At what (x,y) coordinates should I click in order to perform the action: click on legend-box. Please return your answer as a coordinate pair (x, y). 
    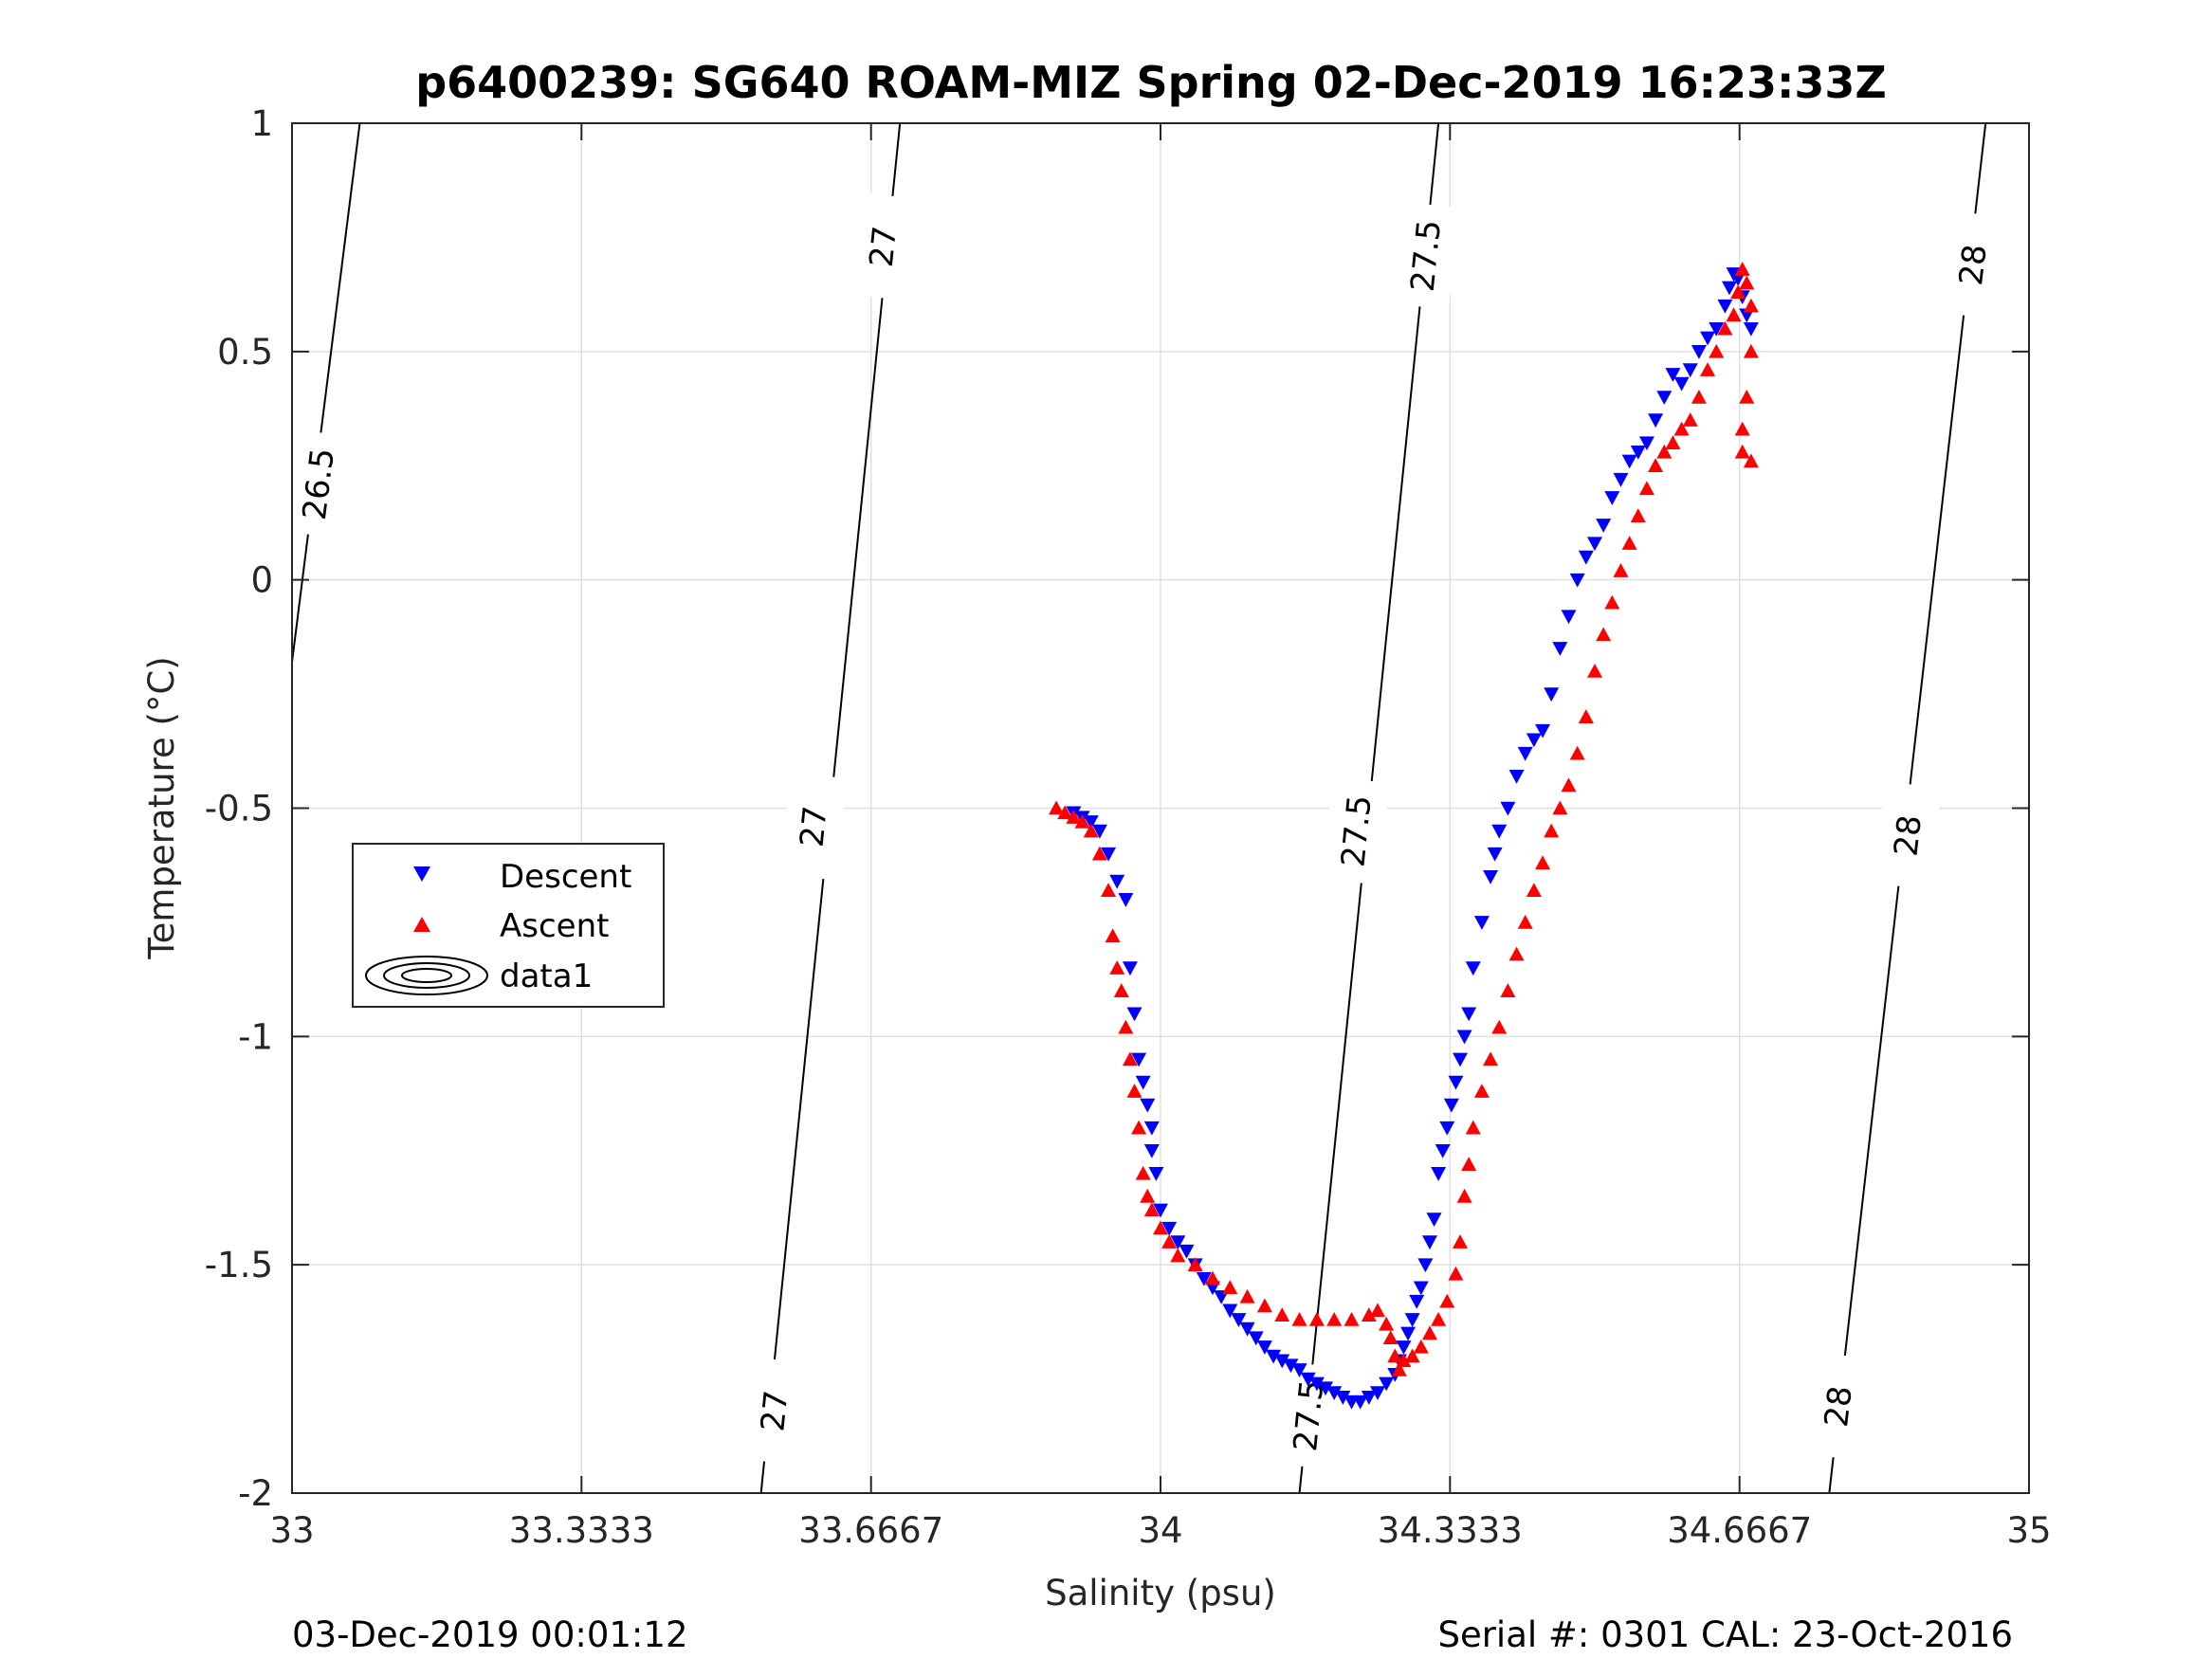
    Looking at the image, I should click on (508, 925).